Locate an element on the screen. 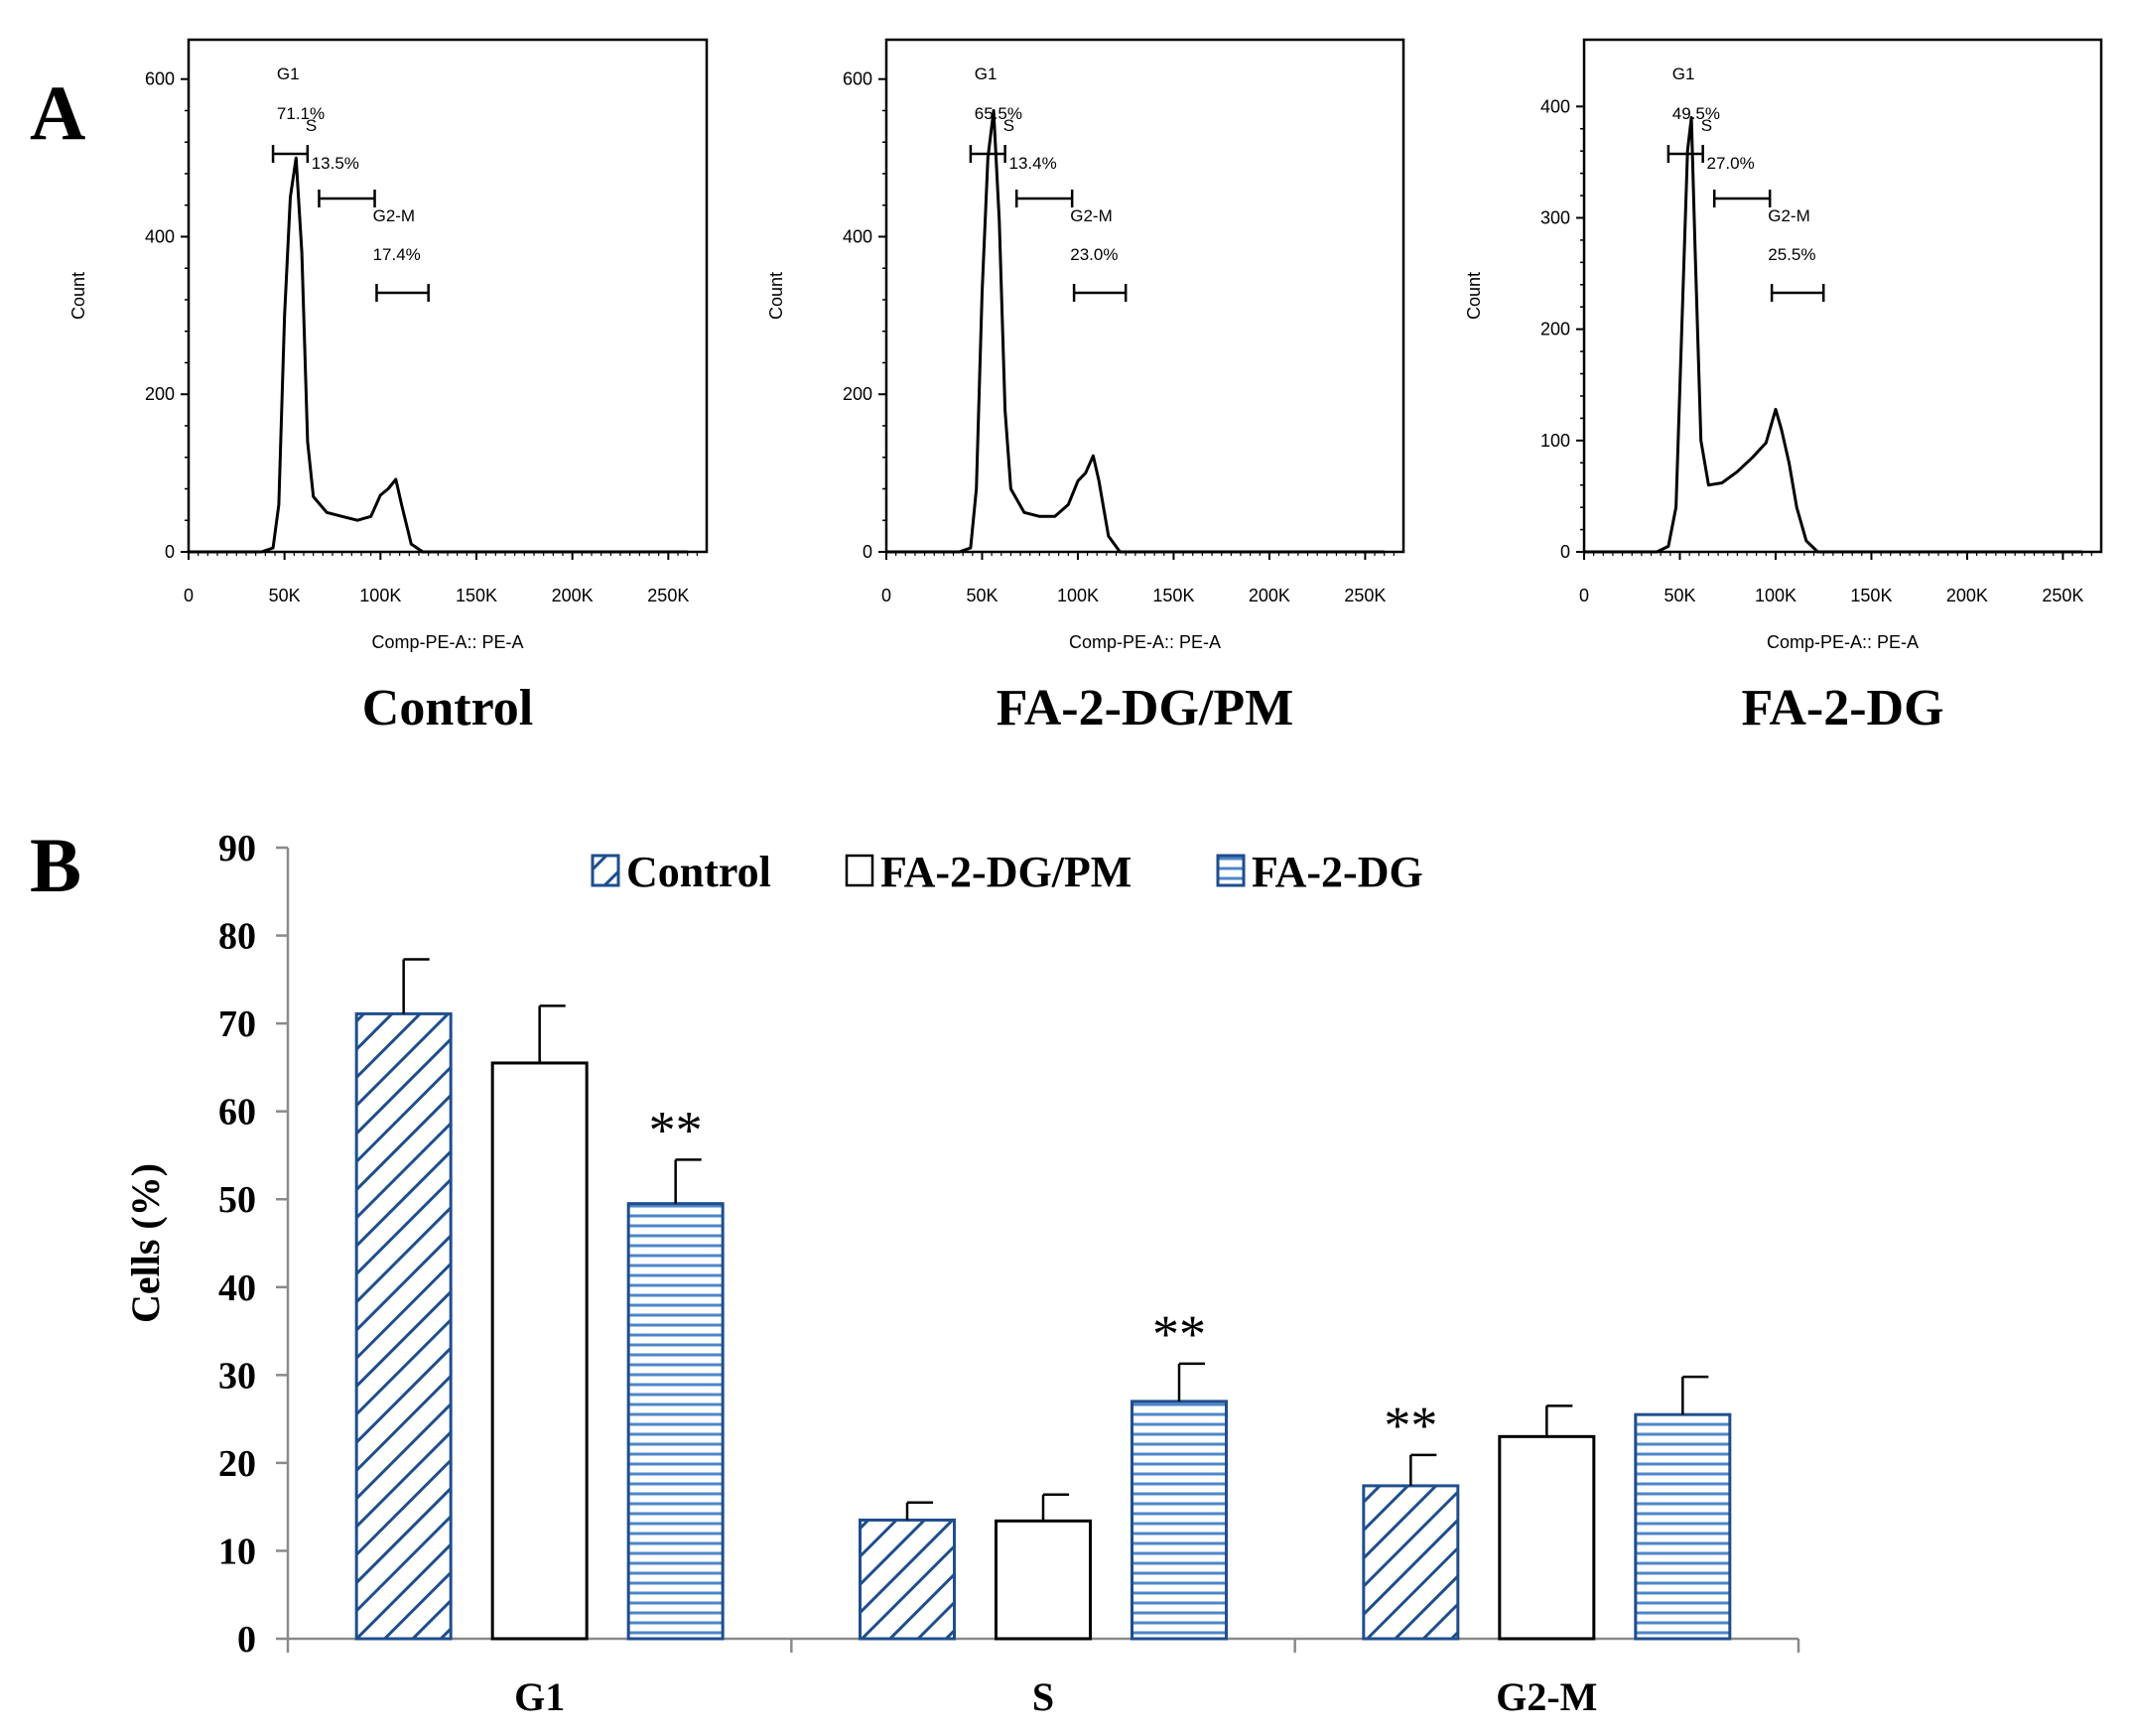 The image size is (2130, 1736). bar-y-axis-label: Cells (%) is located at coordinates (145, 1243).